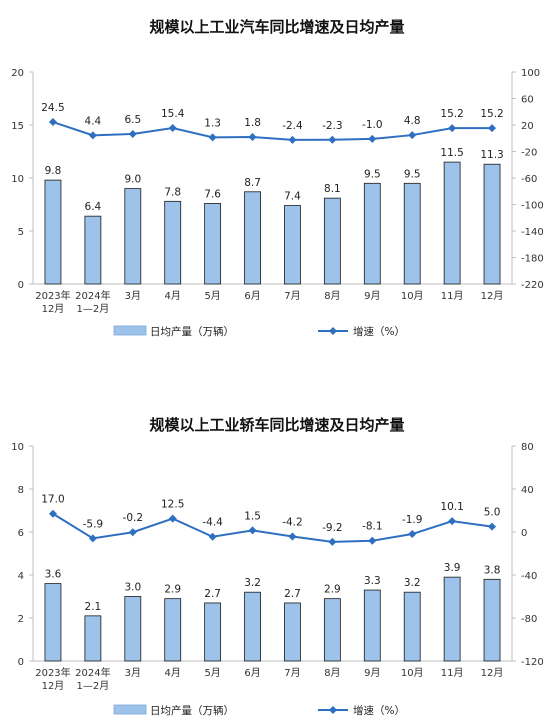 Image resolution: width=554 pixels, height=726 pixels. Describe the element at coordinates (172, 505) in the screenshot. I see `growth-value-label: 12.5` at that location.